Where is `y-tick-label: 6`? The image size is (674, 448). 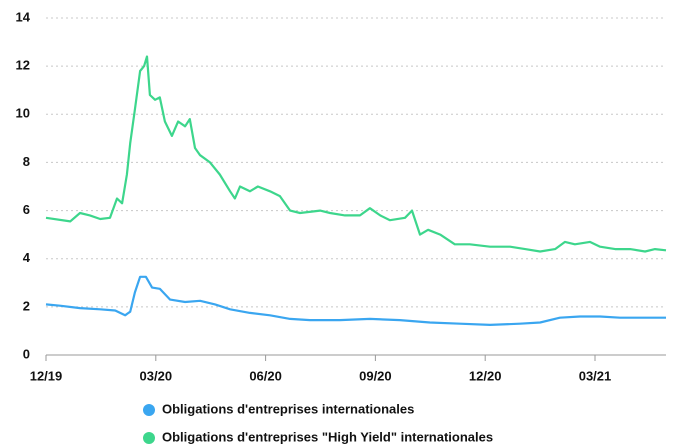 y-tick-label: 6 is located at coordinates (26, 209).